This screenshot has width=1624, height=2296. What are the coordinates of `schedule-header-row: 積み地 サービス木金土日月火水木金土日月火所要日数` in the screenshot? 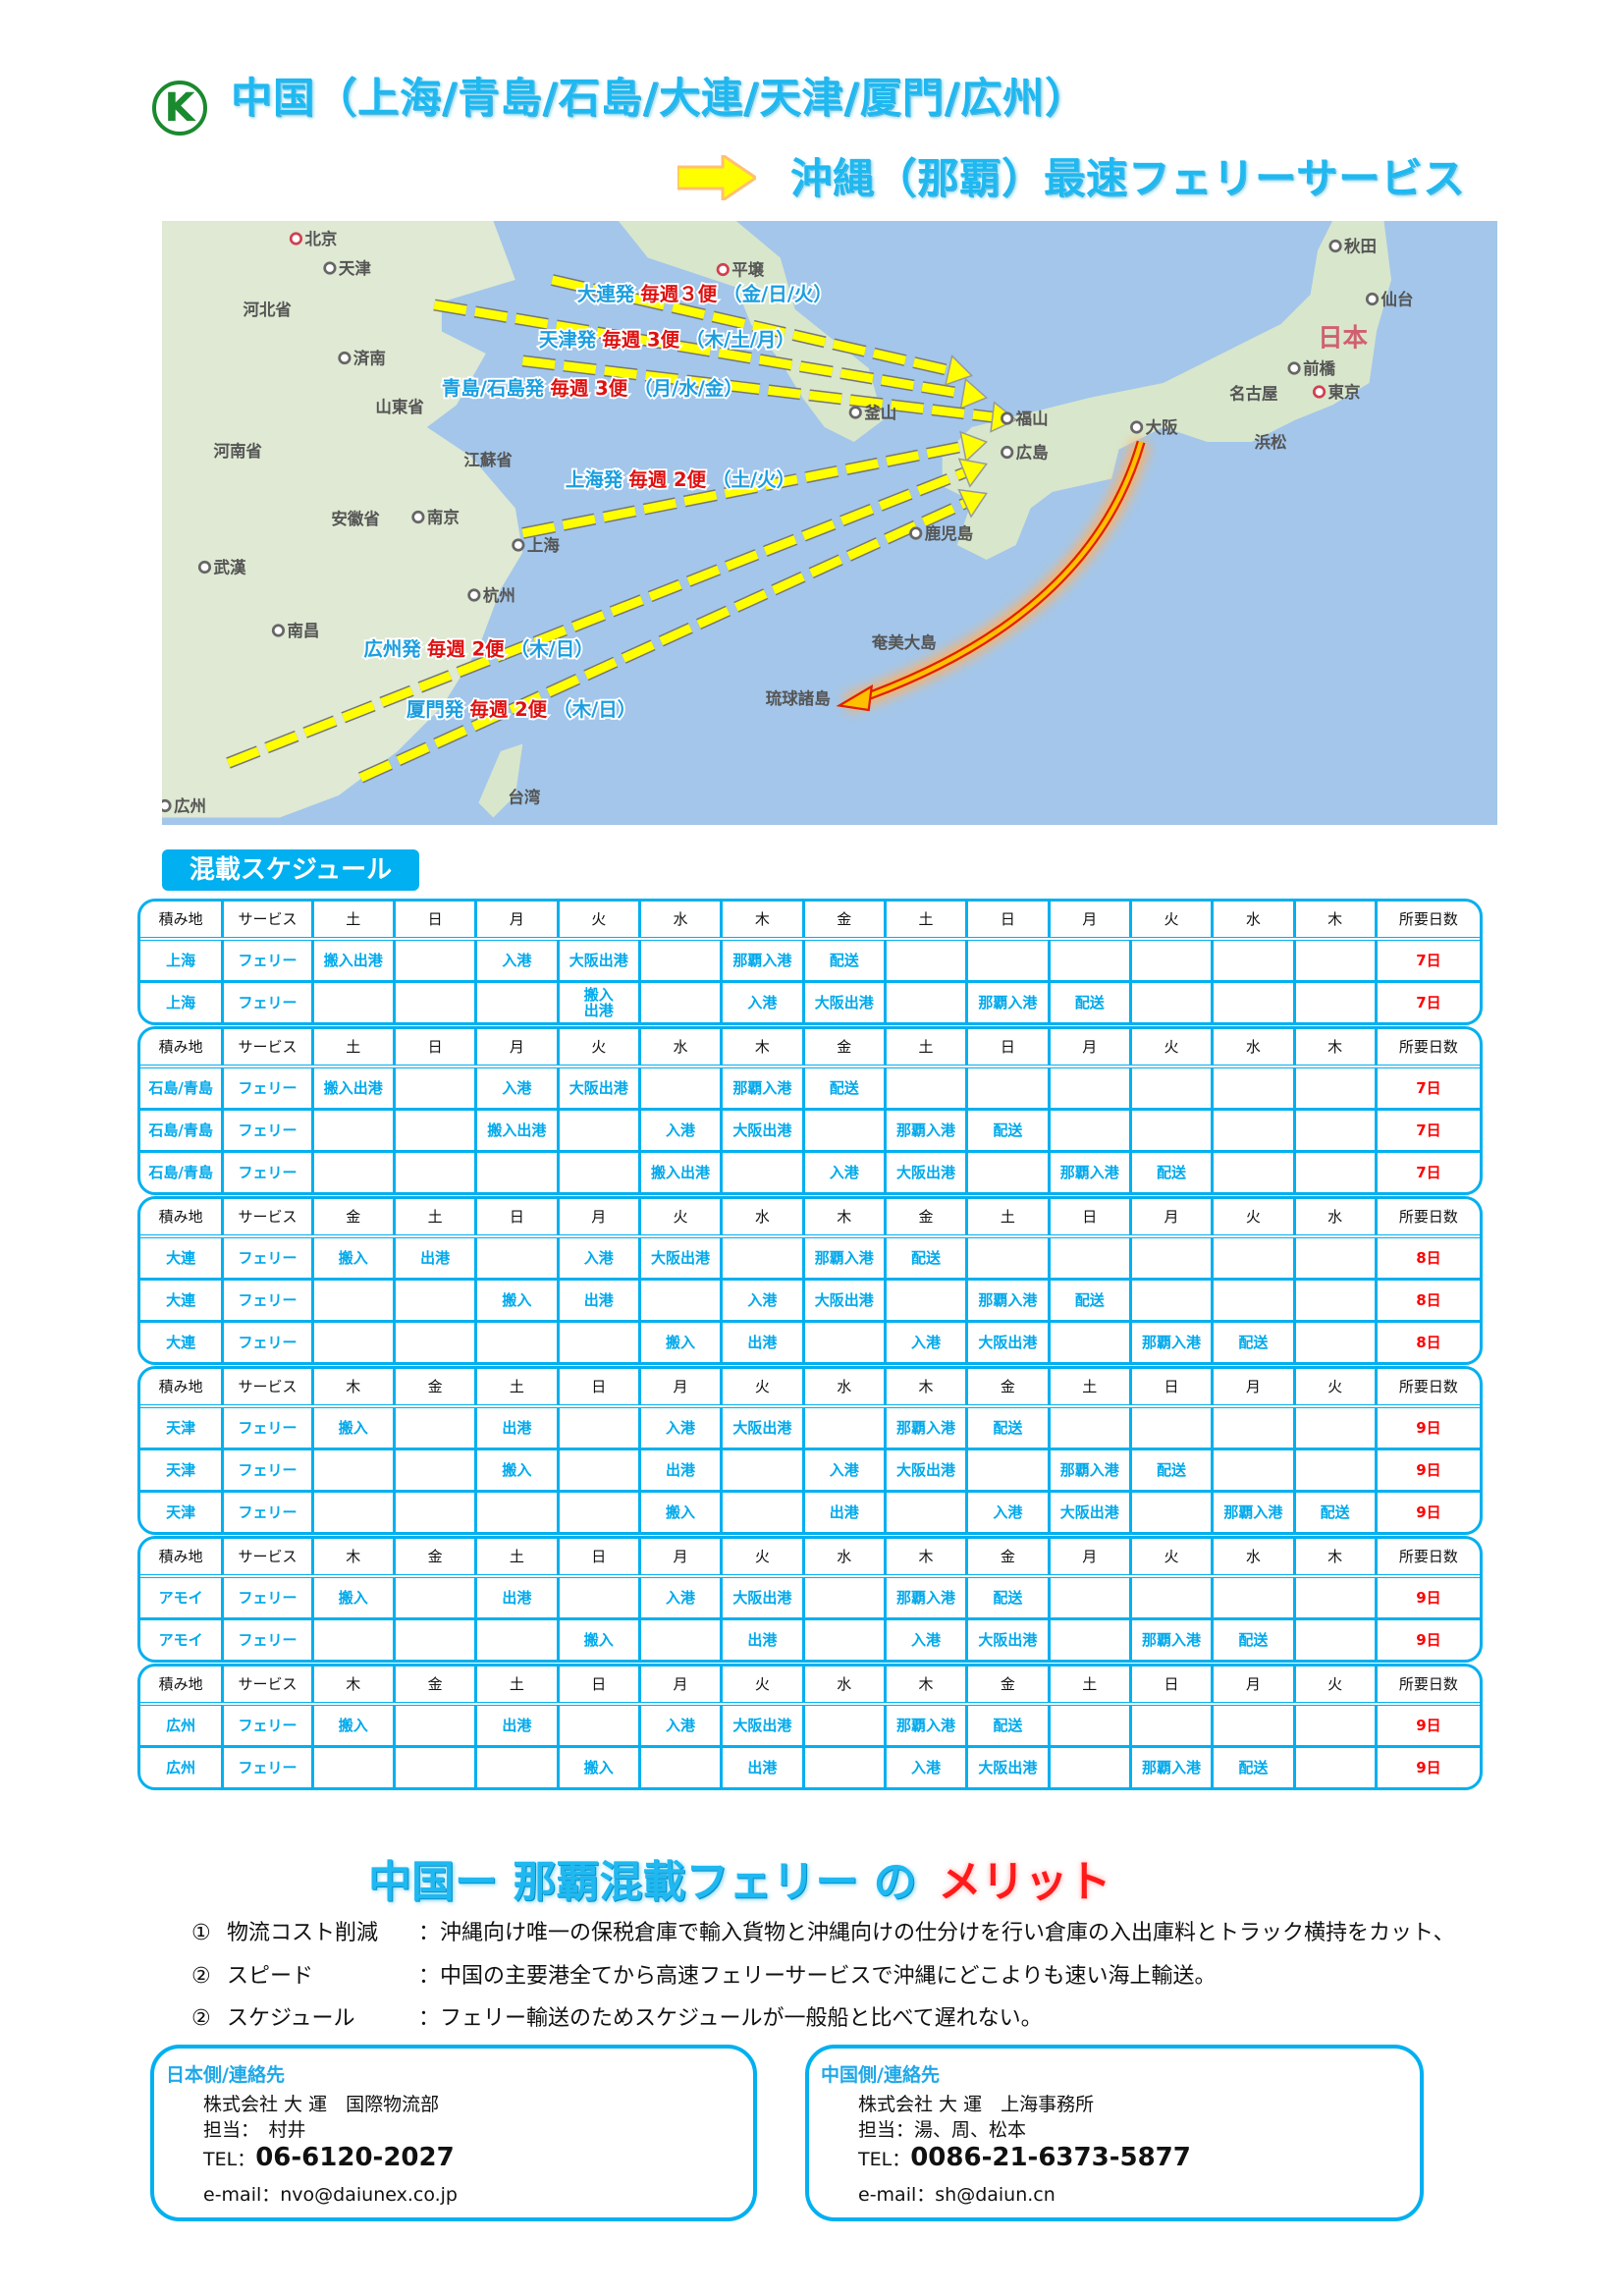 It's located at (810, 1388).